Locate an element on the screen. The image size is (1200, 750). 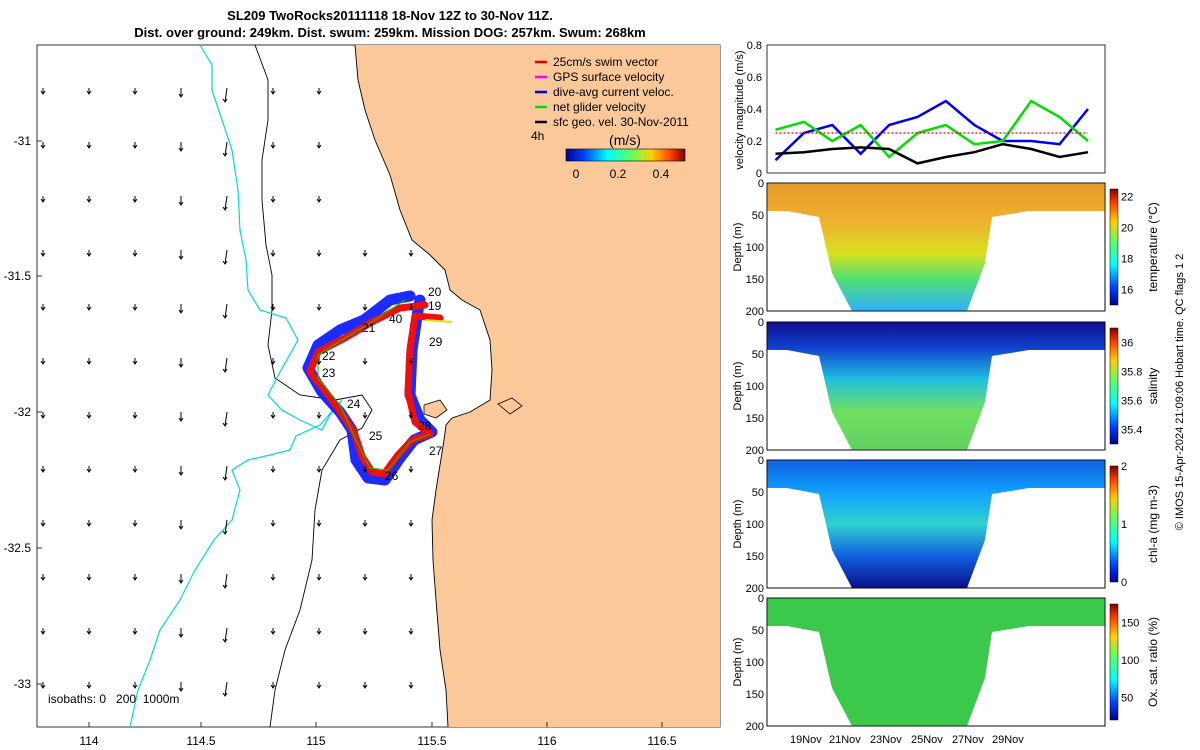
track-end-marker is located at coordinates (438, 321).